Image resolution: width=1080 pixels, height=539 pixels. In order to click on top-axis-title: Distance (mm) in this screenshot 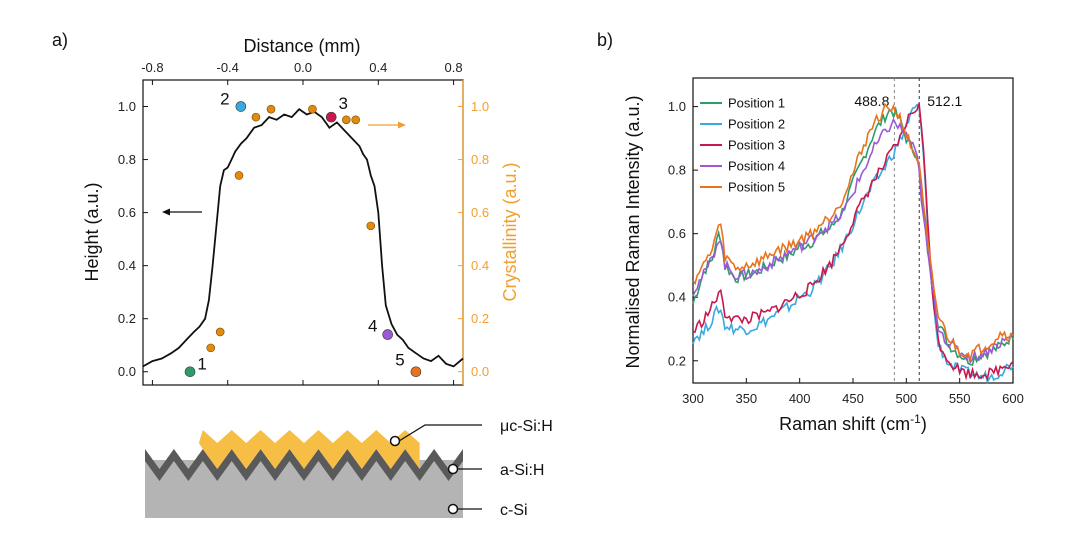, I will do `click(301, 46)`.